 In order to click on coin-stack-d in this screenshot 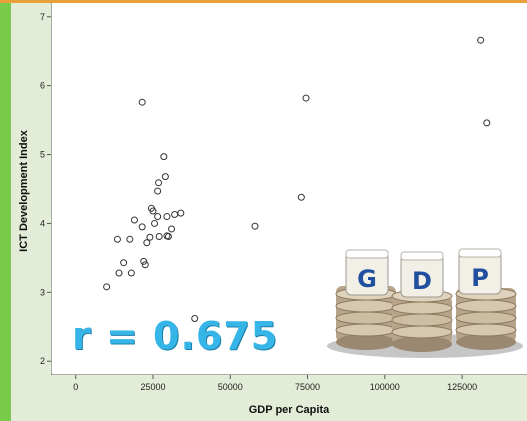, I will do `click(422, 320)`.